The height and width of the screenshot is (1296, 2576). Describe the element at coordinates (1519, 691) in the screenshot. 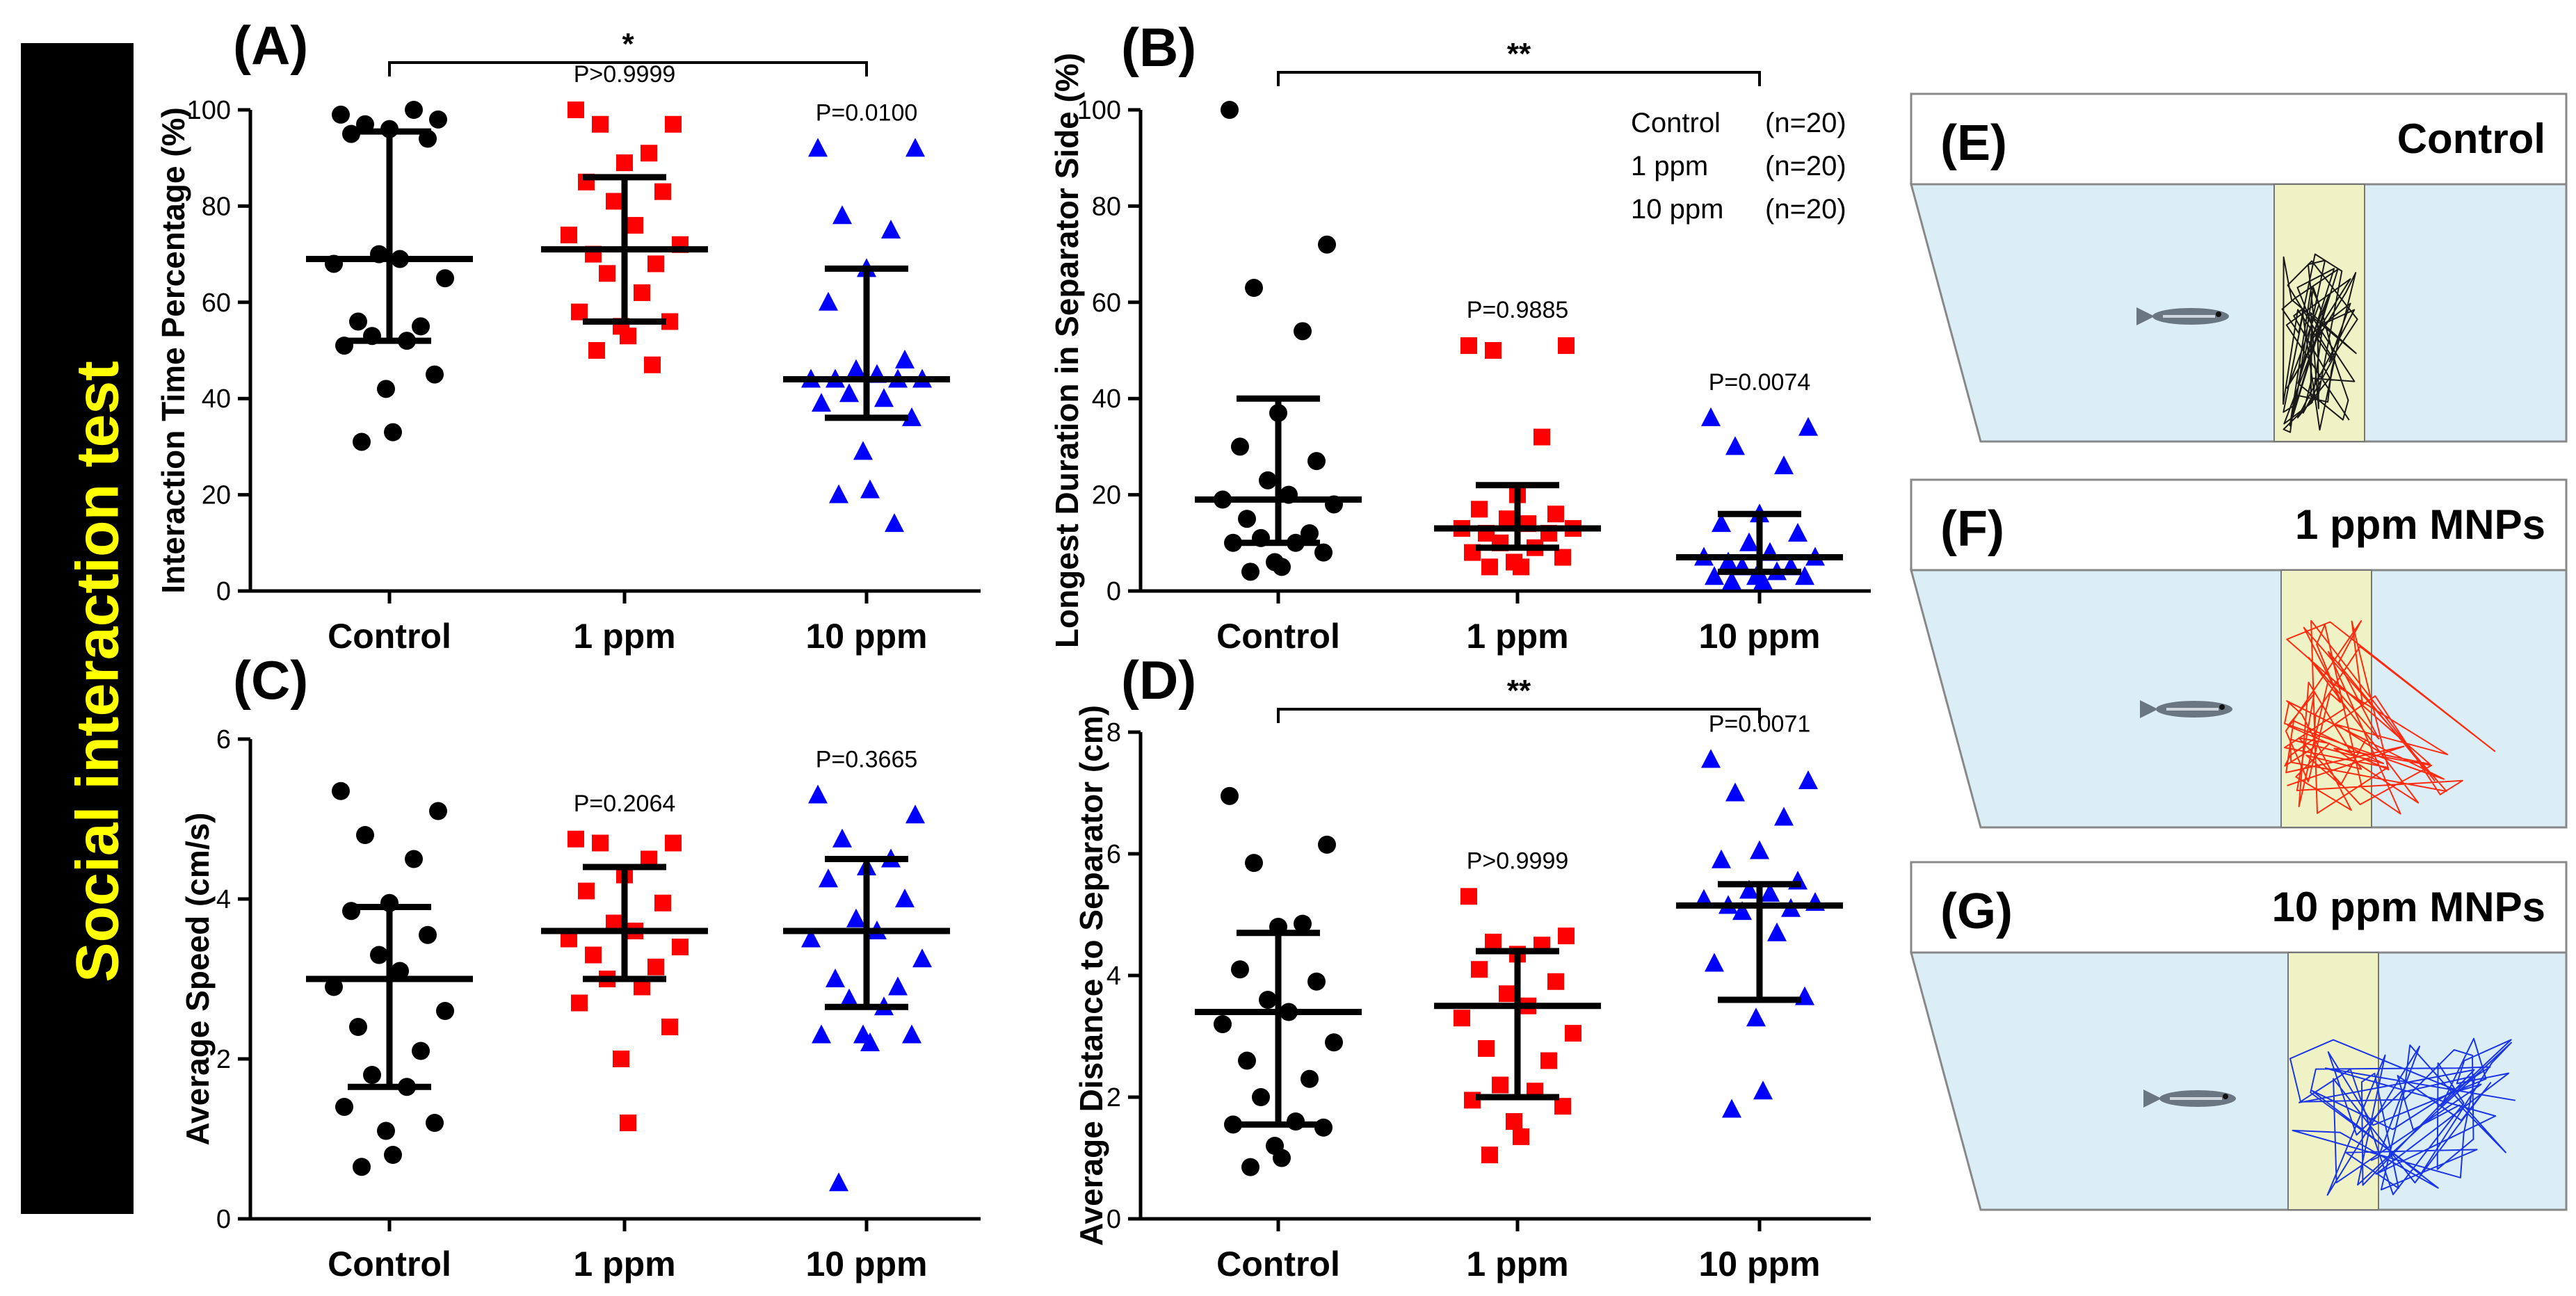

I see `significance-label: **` at that location.